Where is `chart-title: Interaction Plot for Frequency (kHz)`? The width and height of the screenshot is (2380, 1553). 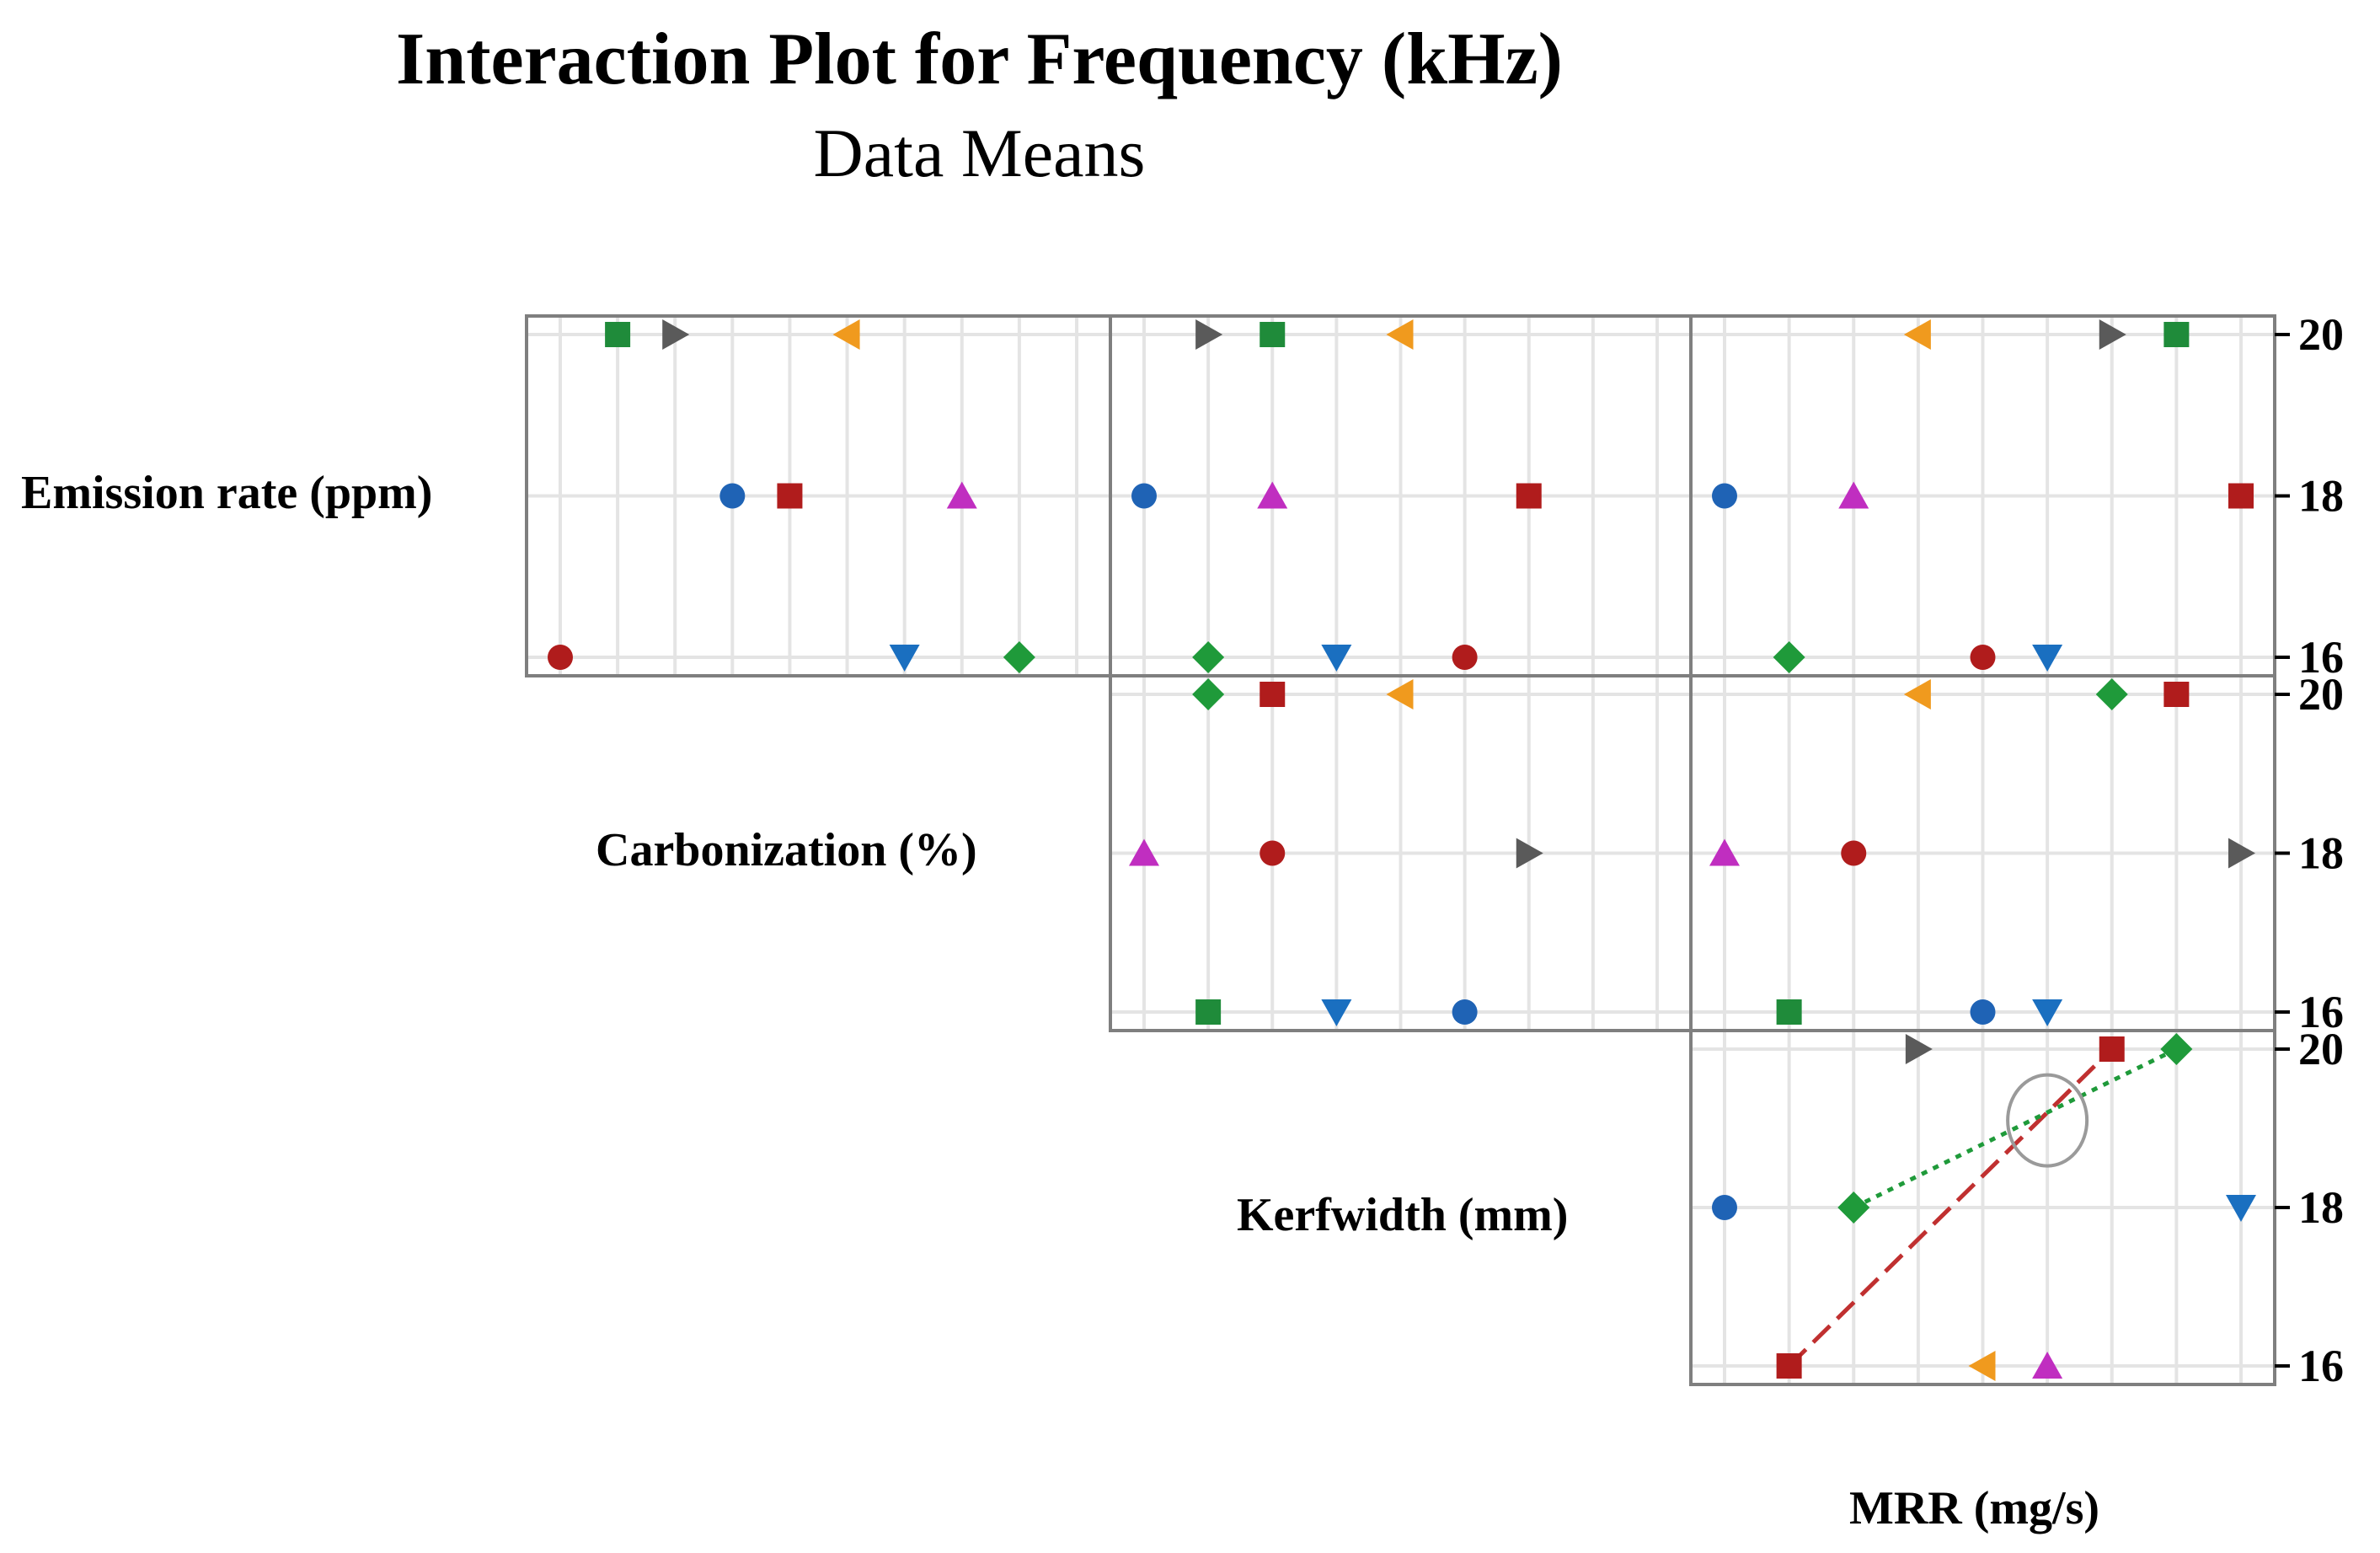 chart-title: Interaction Plot for Frequency (kHz) is located at coordinates (980, 59).